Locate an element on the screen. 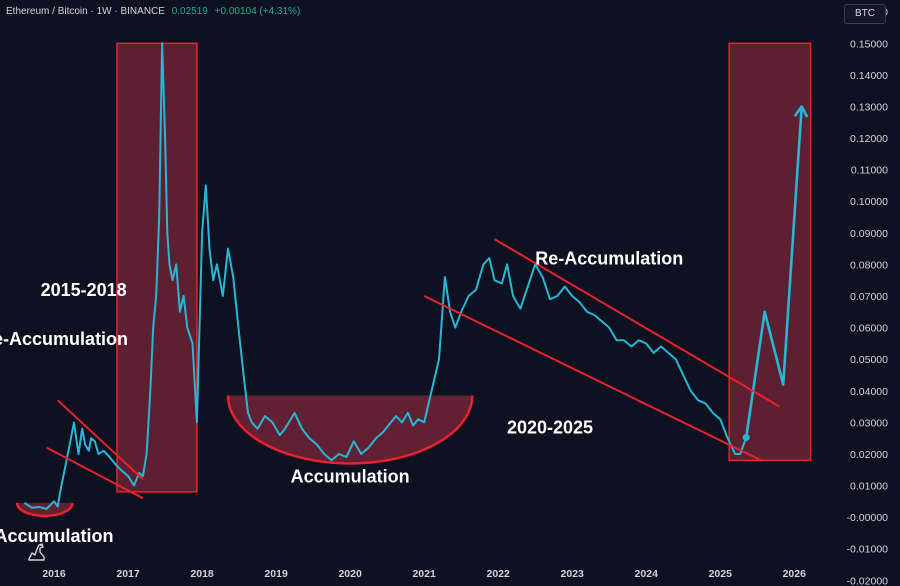 The height and width of the screenshot is (586, 900). y-tick-label: 0.01000 is located at coordinates (869, 487).